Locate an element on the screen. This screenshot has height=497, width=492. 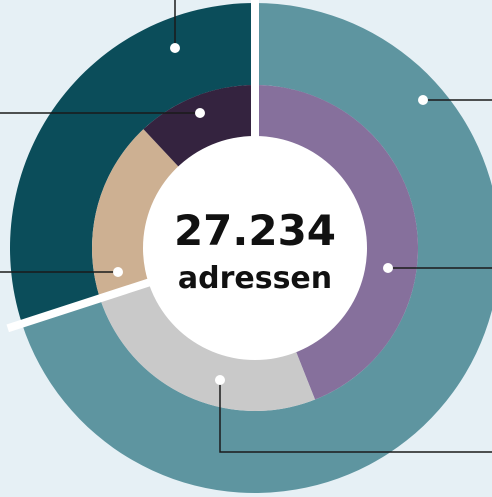
segment-separator is located at coordinates (81, 304).